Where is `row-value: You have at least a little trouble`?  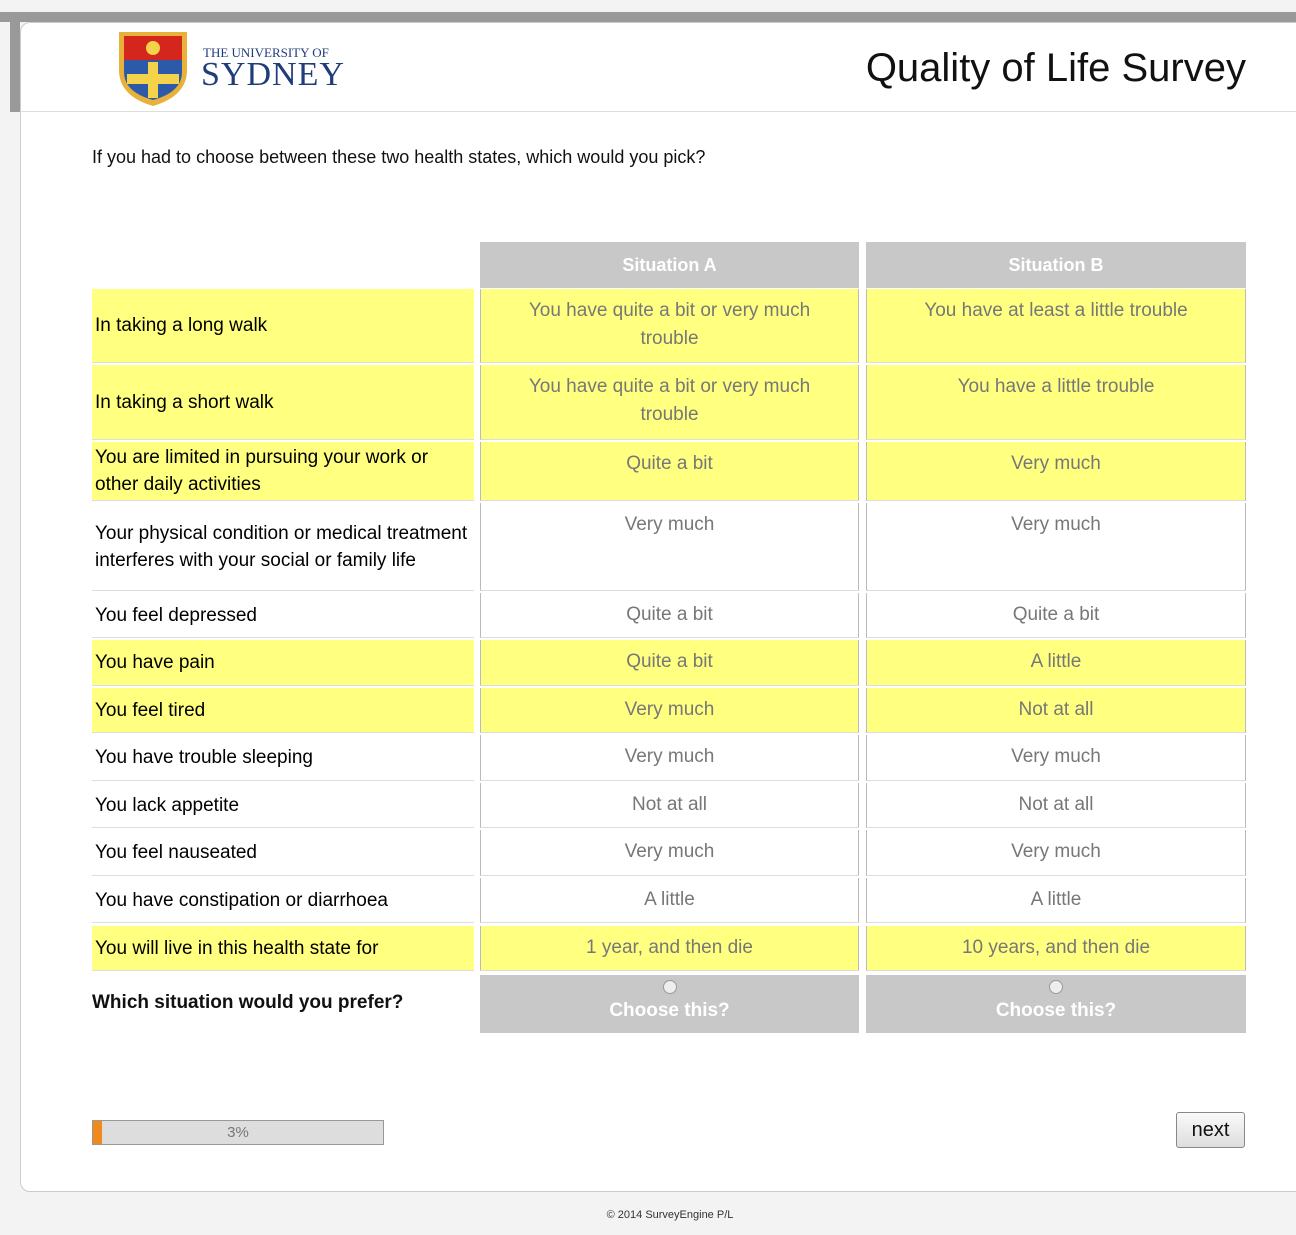
row-value: You have at least a little trouble is located at coordinates (1056, 326).